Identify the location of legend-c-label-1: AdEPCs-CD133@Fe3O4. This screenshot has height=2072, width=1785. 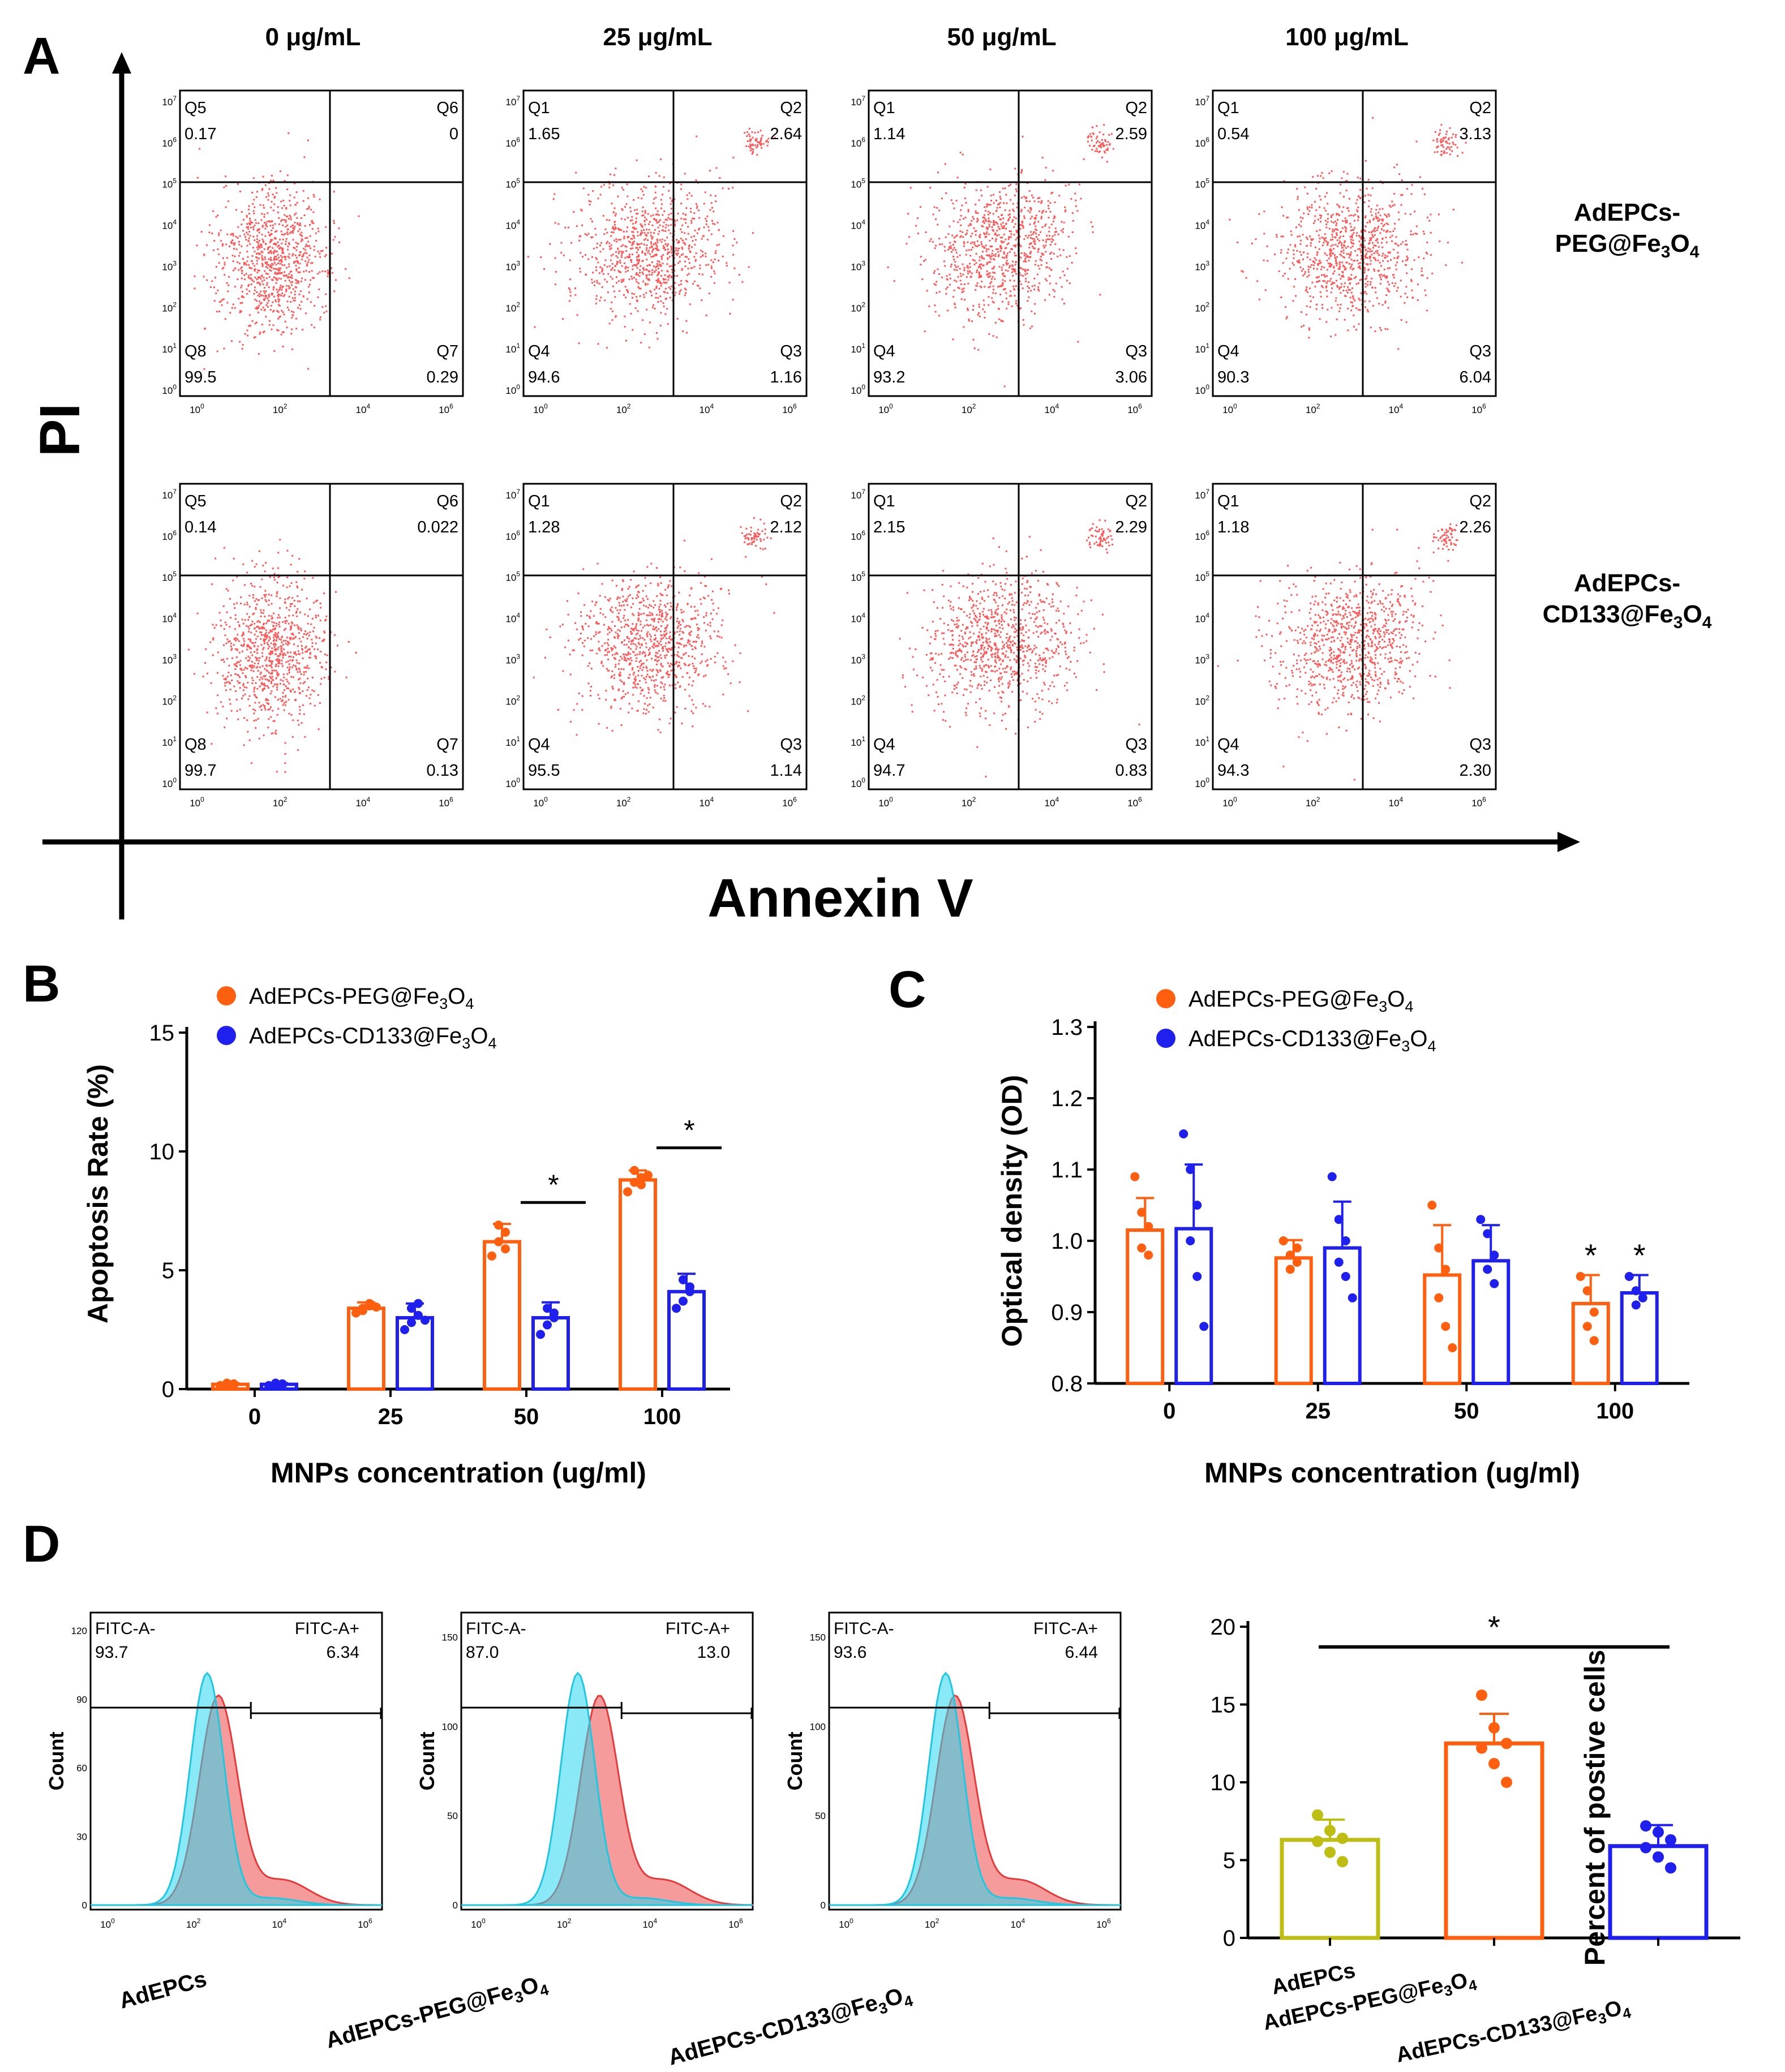
(1312, 1040).